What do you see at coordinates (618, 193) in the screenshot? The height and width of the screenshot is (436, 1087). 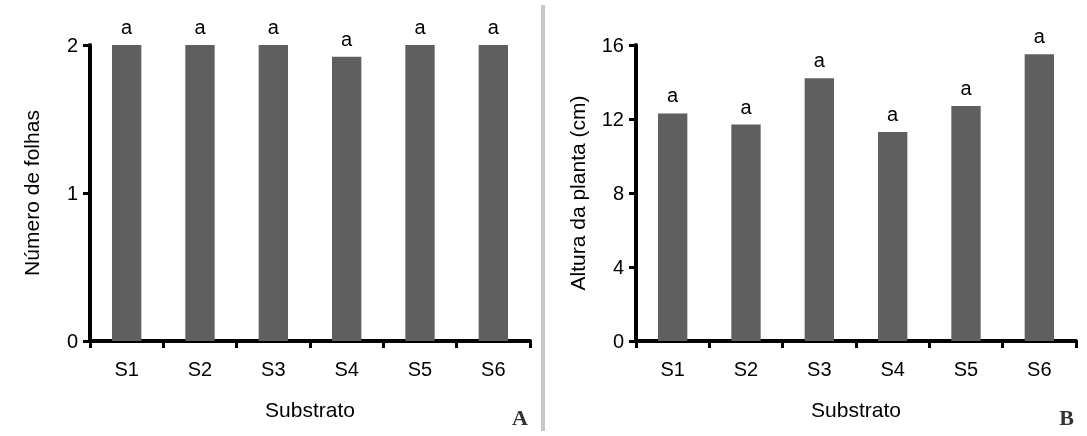 I see `y-tick-label: 8` at bounding box center [618, 193].